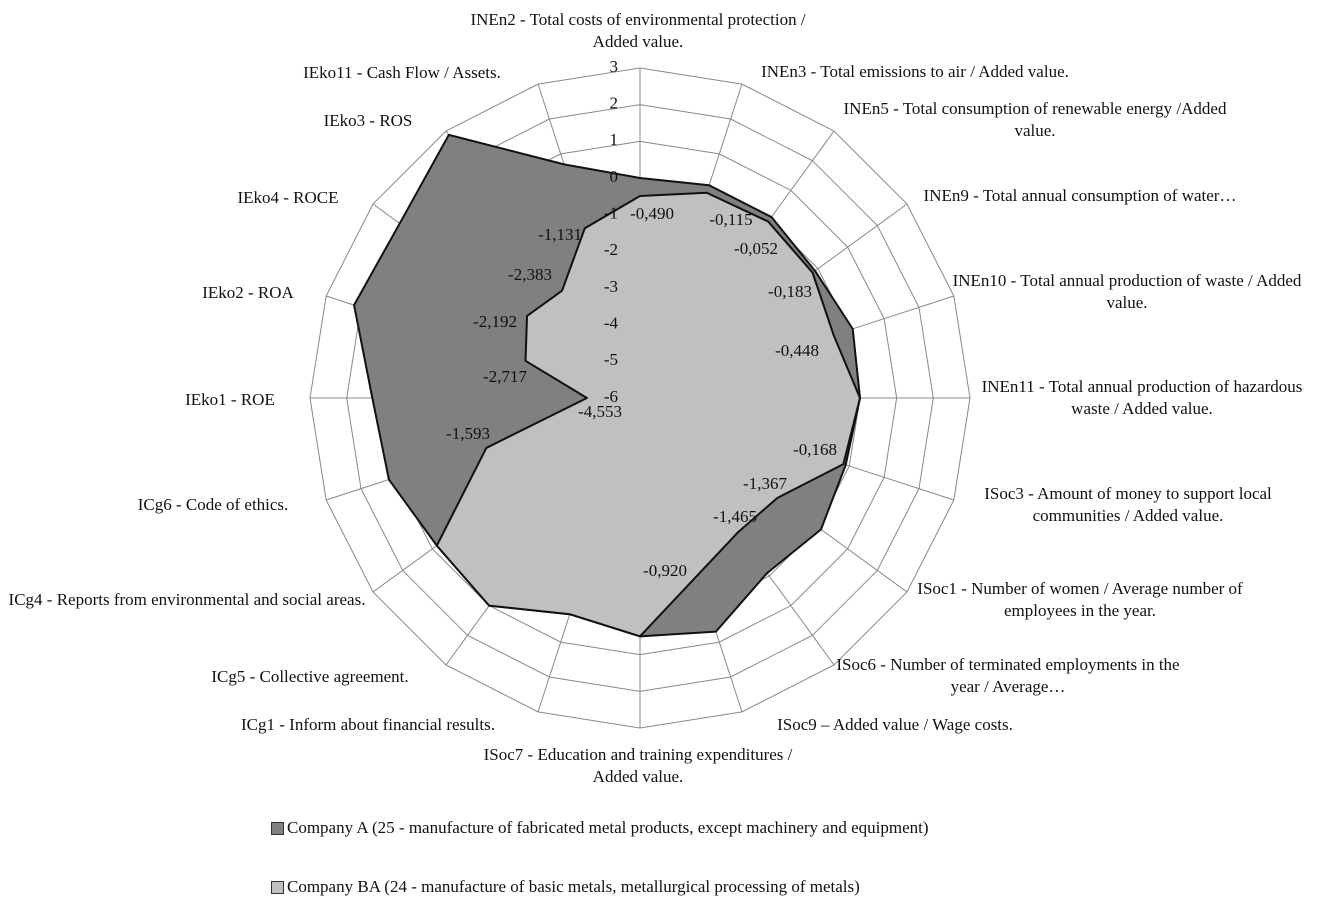 This screenshot has width=1321, height=902. I want to click on data-label: -1,593, so click(468, 433).